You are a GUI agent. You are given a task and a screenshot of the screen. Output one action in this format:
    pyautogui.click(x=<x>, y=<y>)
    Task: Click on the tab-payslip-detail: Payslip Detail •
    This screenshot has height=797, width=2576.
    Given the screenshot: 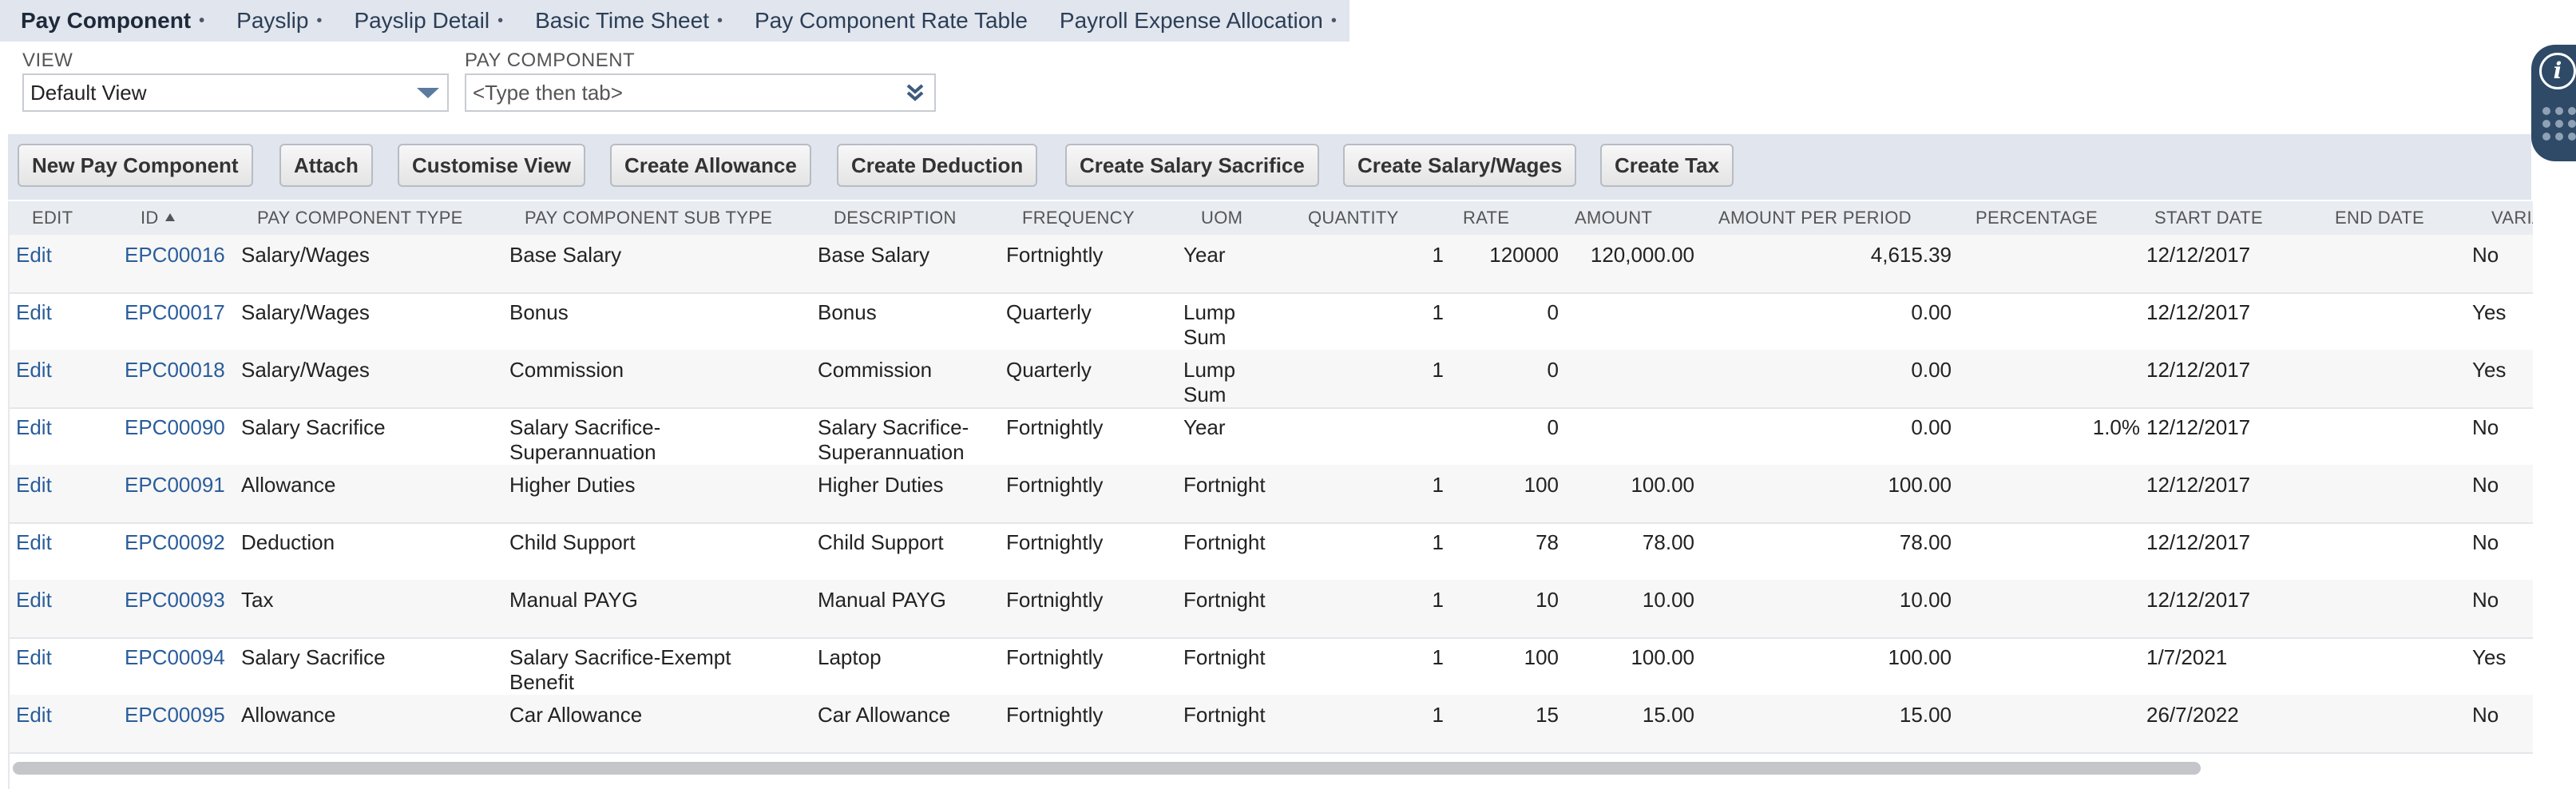 What is the action you would take?
    pyautogui.click(x=428, y=21)
    